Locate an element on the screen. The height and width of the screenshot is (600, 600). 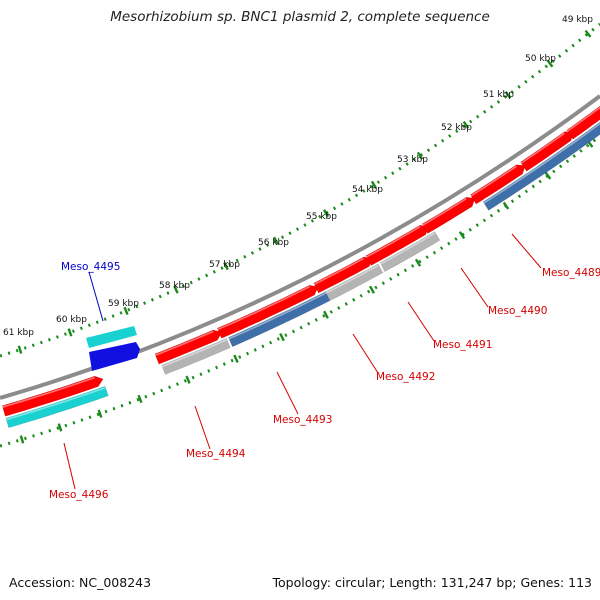
ruler-label: 50 kbp is located at coordinates (540, 59).